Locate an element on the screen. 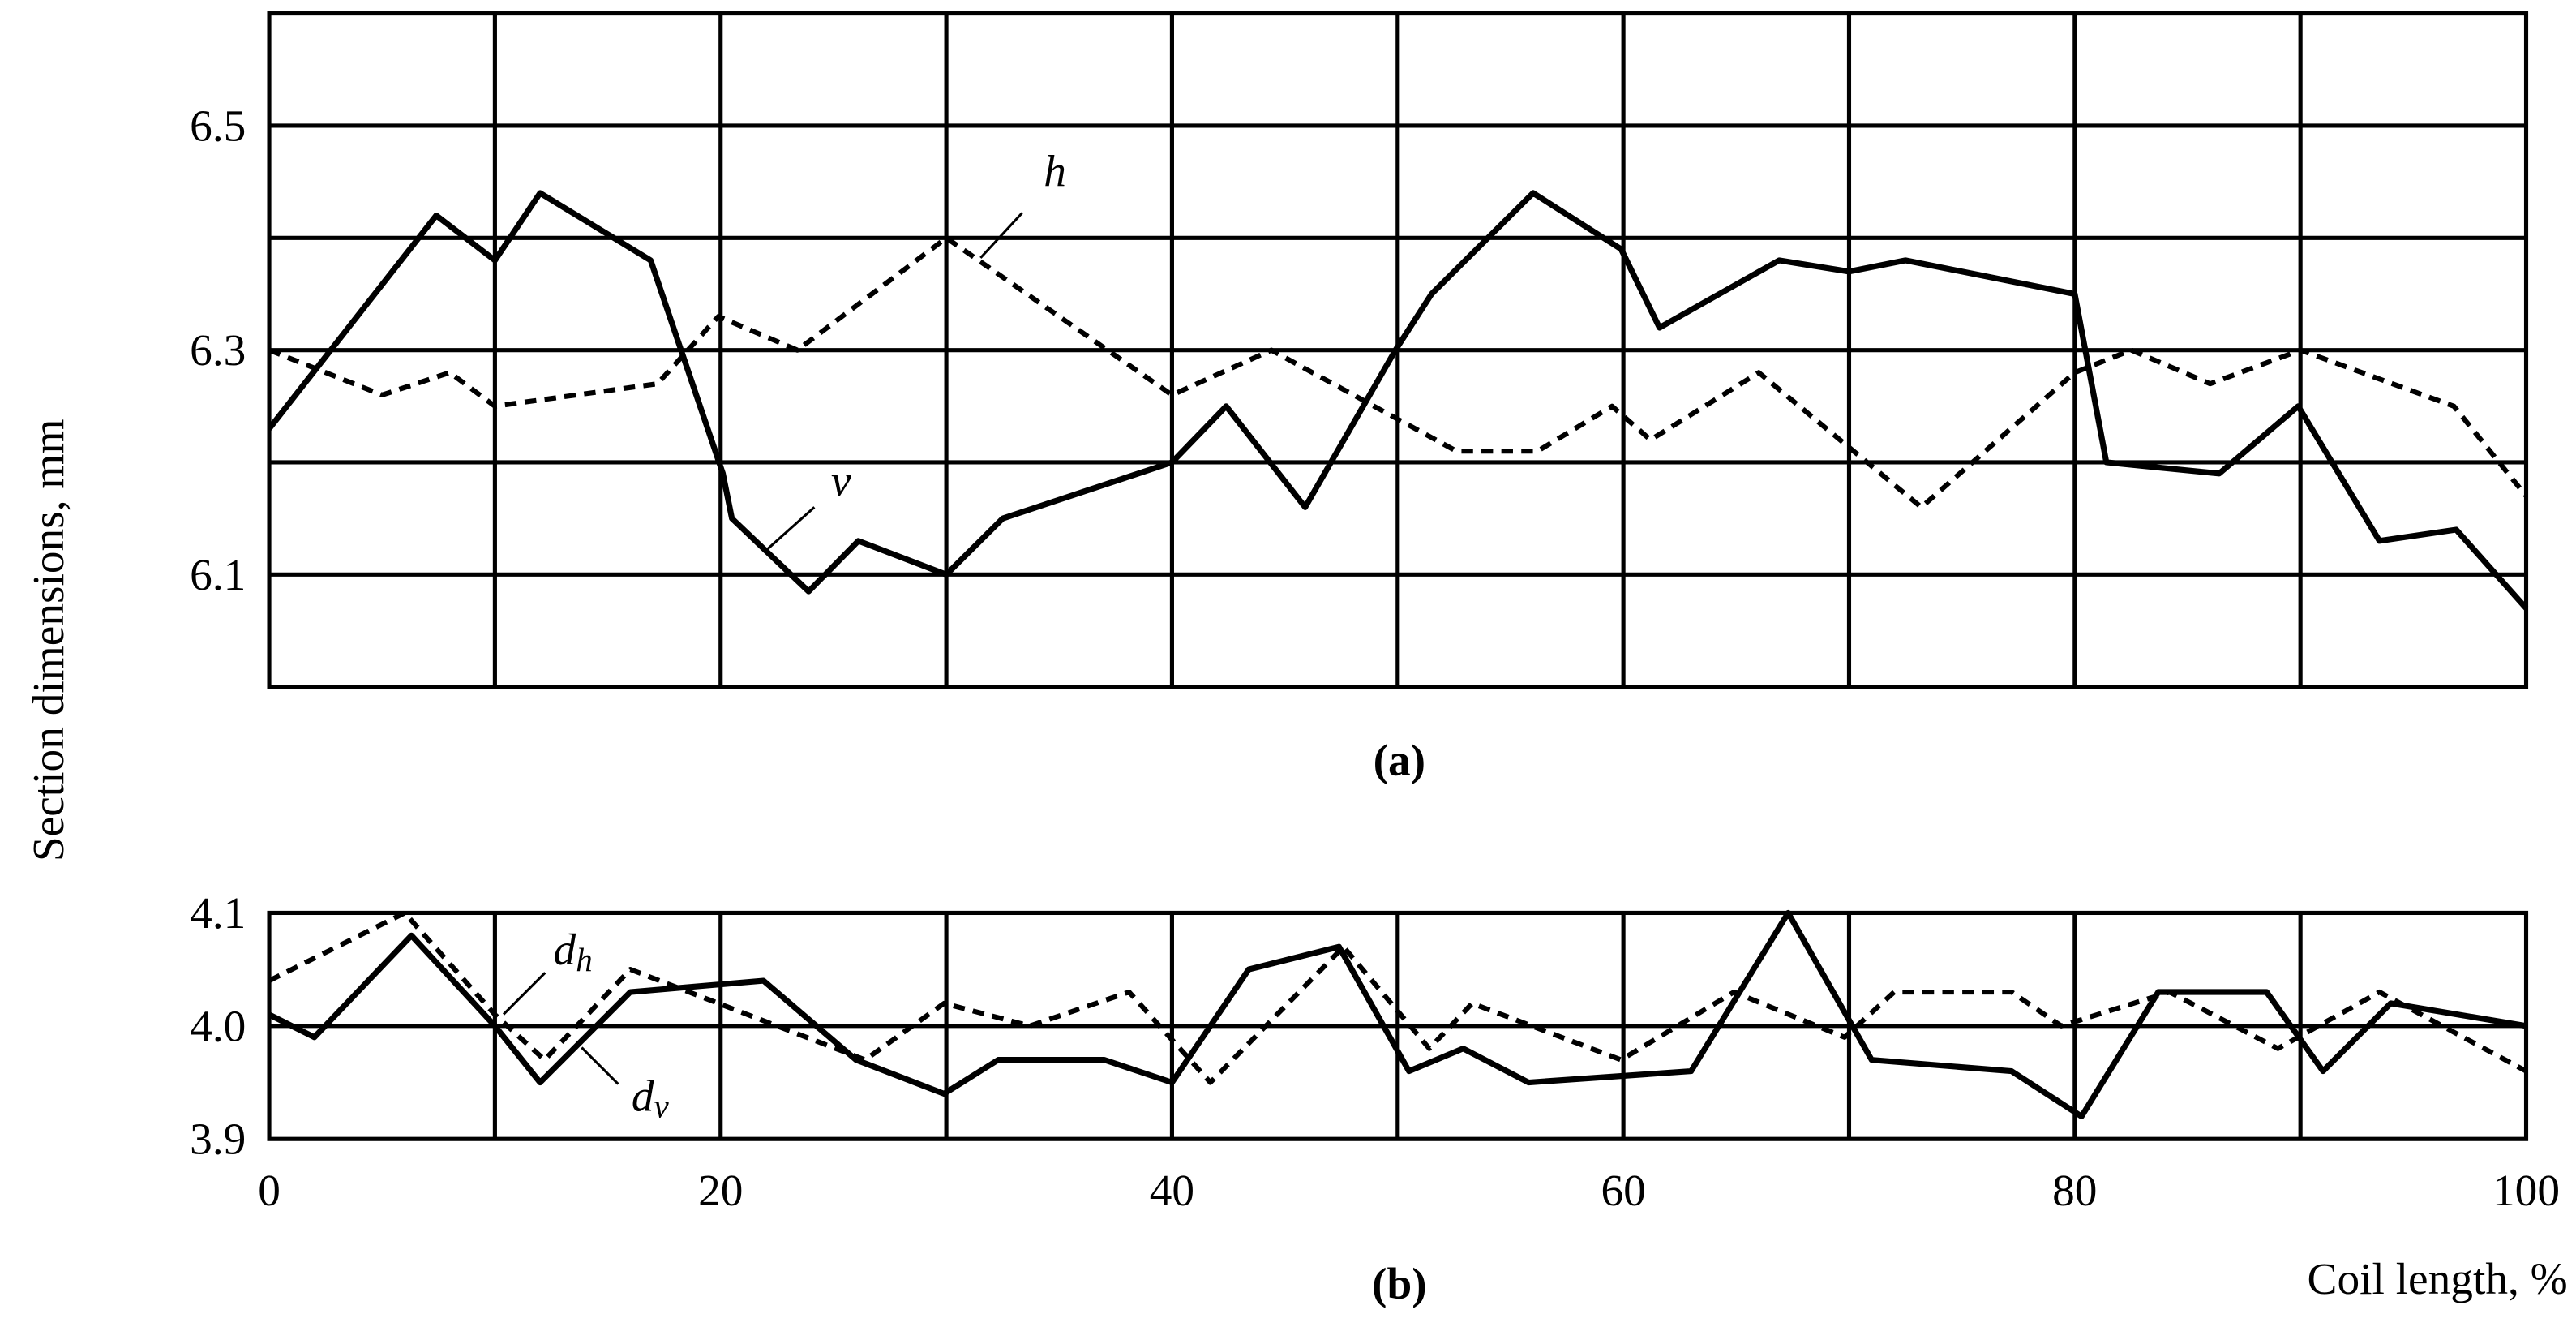 The image size is (2576, 1327). series-label: dh is located at coordinates (573, 952).